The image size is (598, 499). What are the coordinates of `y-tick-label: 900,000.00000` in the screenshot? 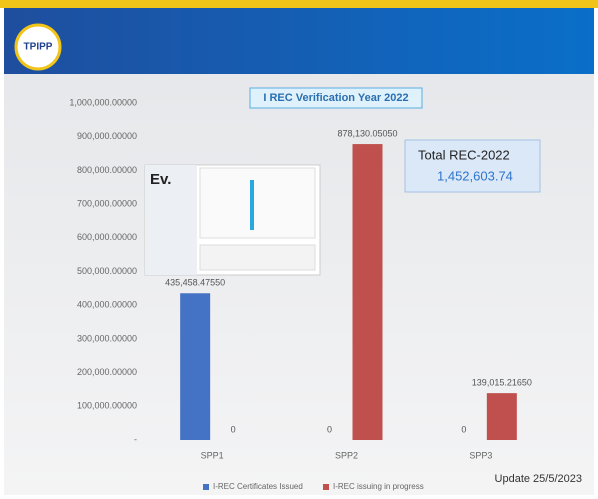 It's located at (107, 136).